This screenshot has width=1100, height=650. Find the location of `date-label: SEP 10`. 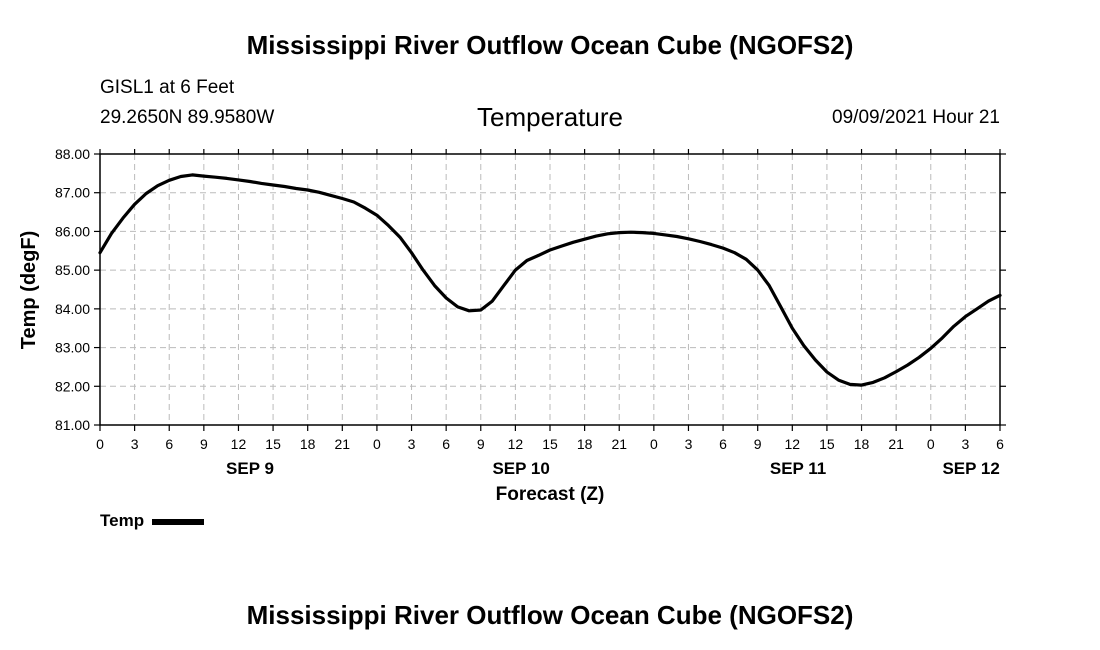

date-label: SEP 10 is located at coordinates (520, 468).